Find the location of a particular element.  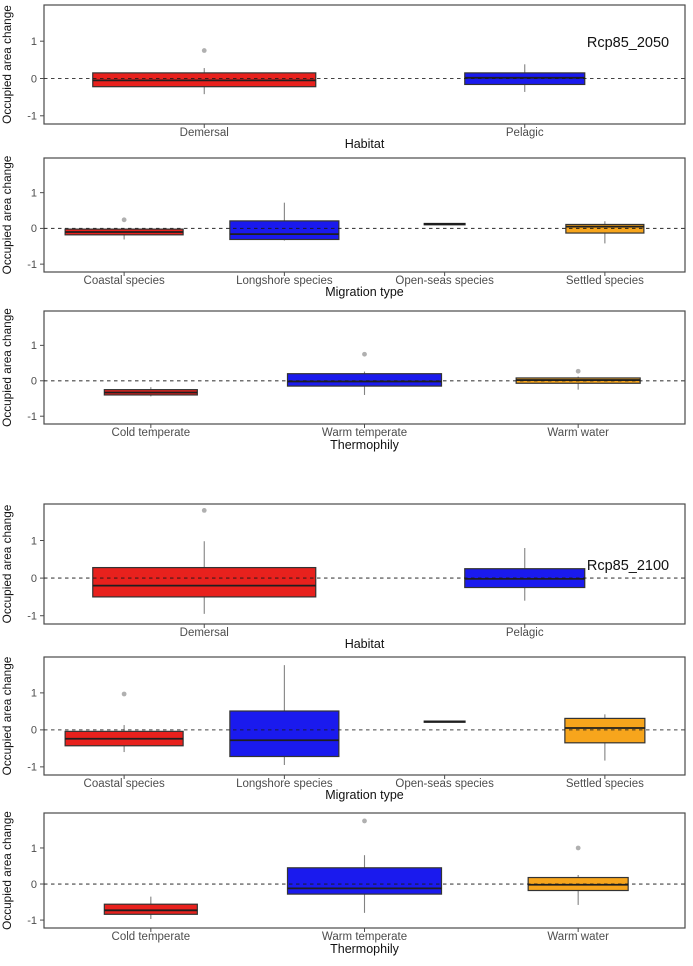

boxplot-coastal-species is located at coordinates (124, 722).